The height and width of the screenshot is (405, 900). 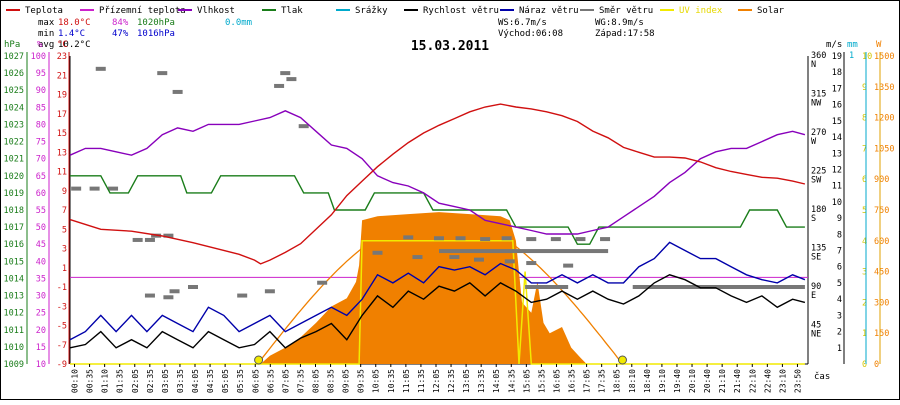 What do you see at coordinates (300, 381) in the screenshot?
I see `x-tick-label: 07:35` at bounding box center [300, 381].